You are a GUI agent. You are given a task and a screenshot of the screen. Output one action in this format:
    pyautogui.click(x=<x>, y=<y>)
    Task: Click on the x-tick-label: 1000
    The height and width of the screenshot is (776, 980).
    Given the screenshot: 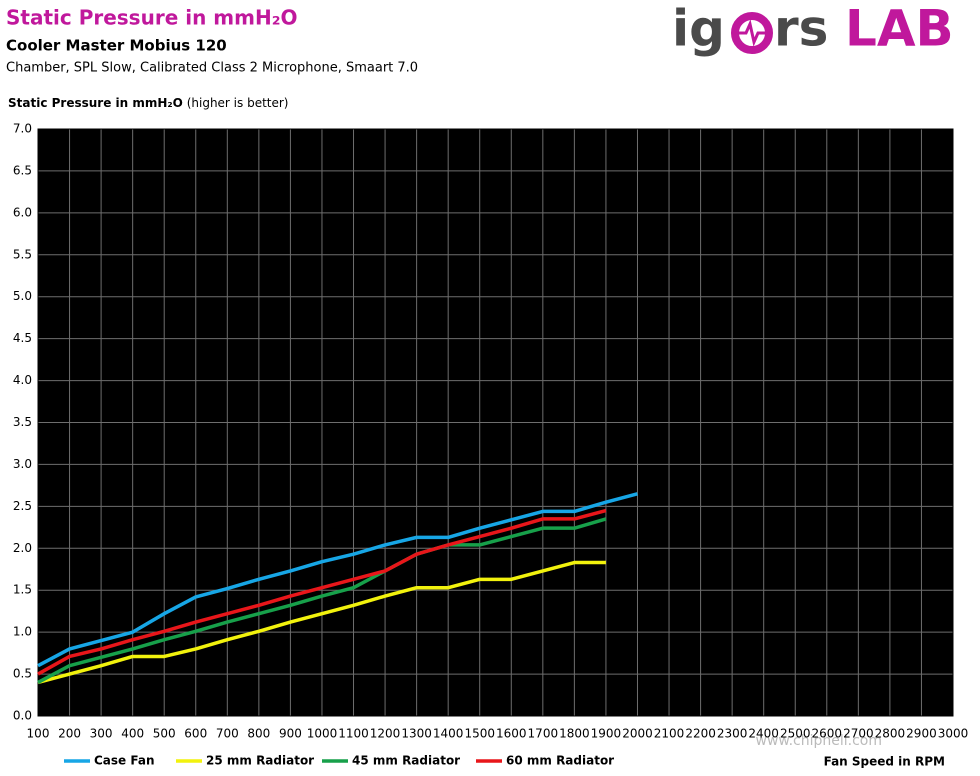 What is the action you would take?
    pyautogui.click(x=322, y=734)
    